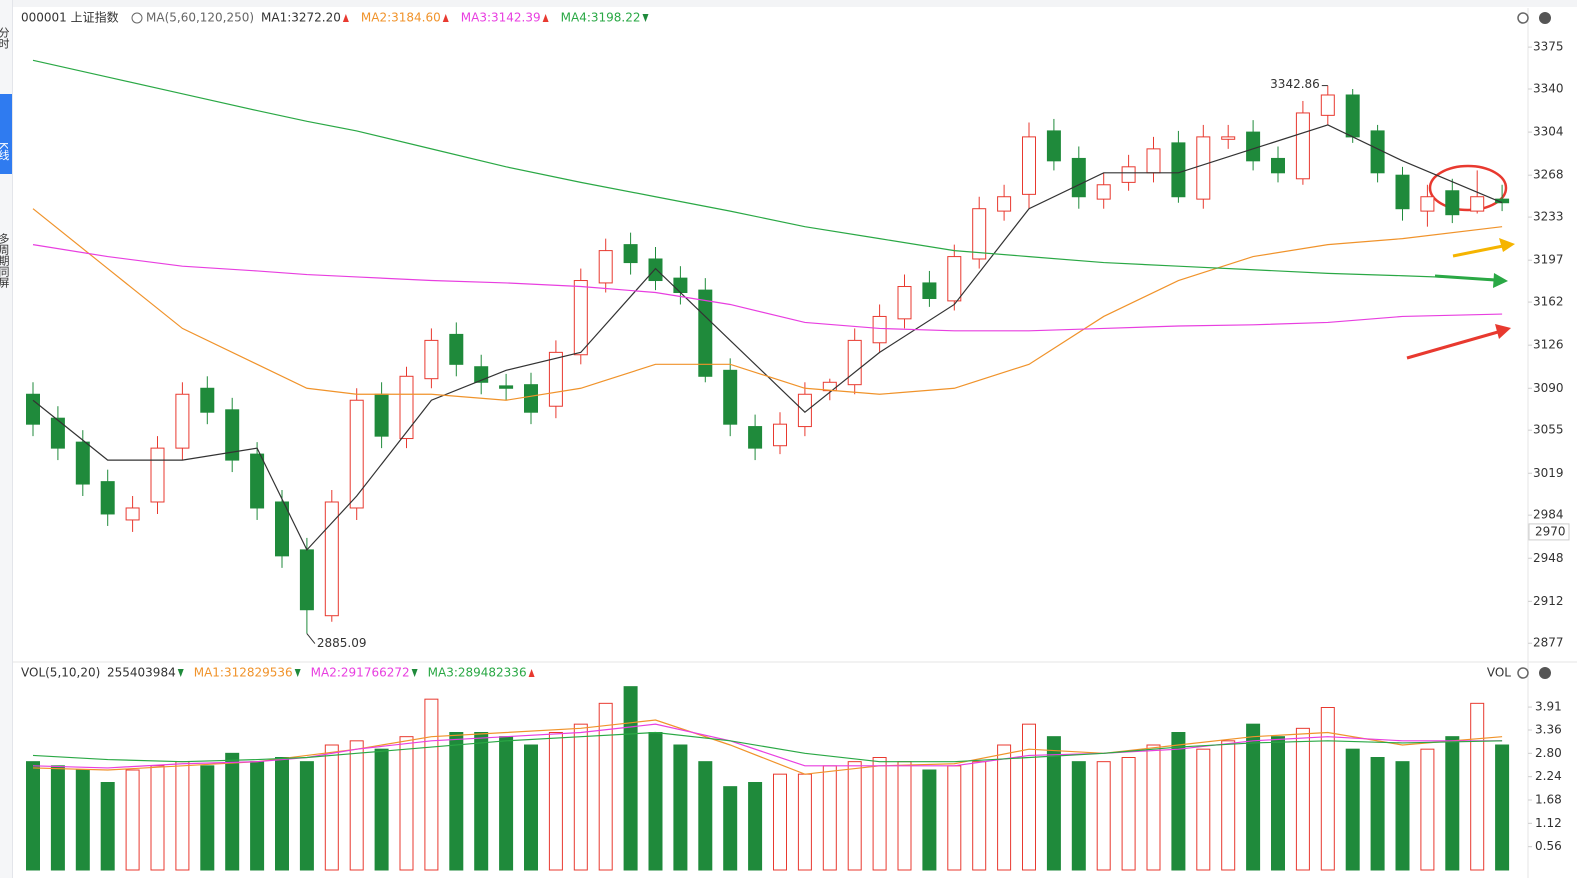  What do you see at coordinates (5, 38) in the screenshot?
I see `tab-timeshare: 分时` at bounding box center [5, 38].